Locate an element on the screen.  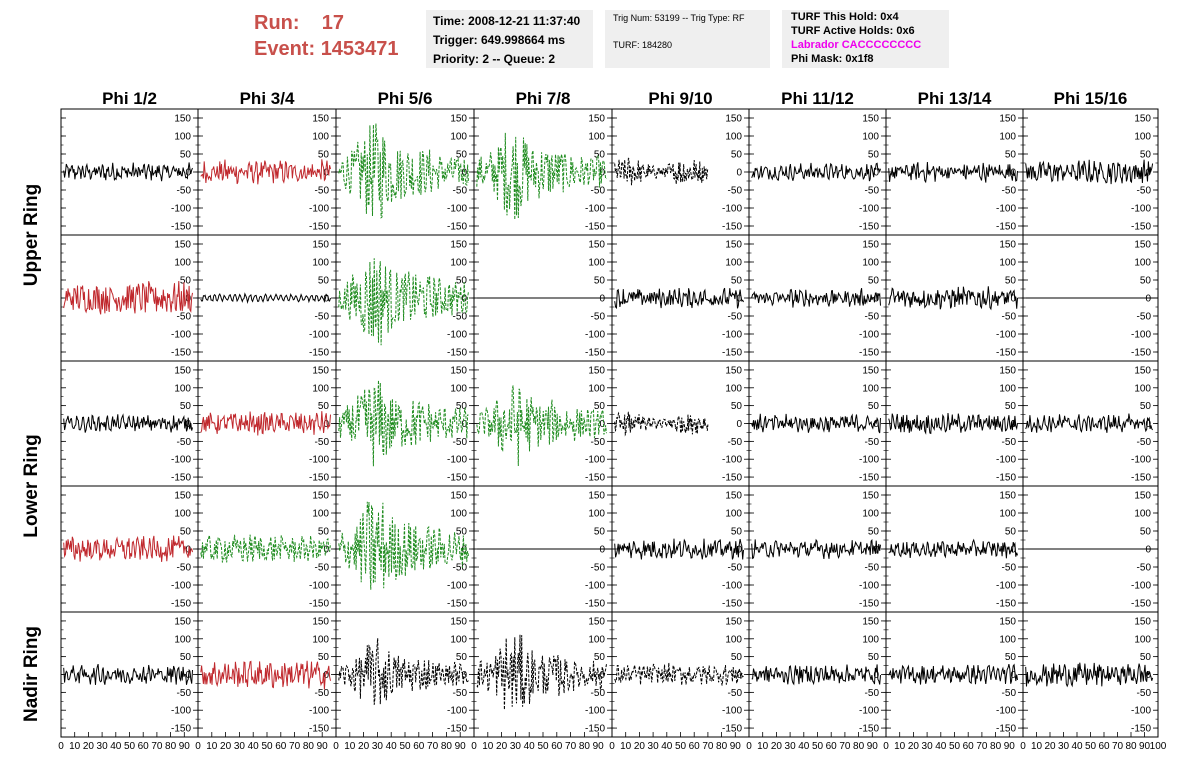
x-tick-label: 30 is located at coordinates (791, 746).